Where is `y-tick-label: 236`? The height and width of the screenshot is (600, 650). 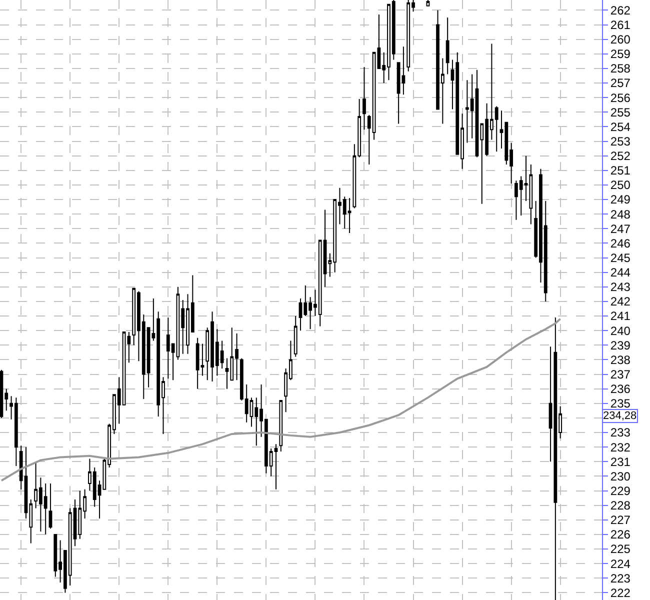
y-tick-label: 236 is located at coordinates (620, 389).